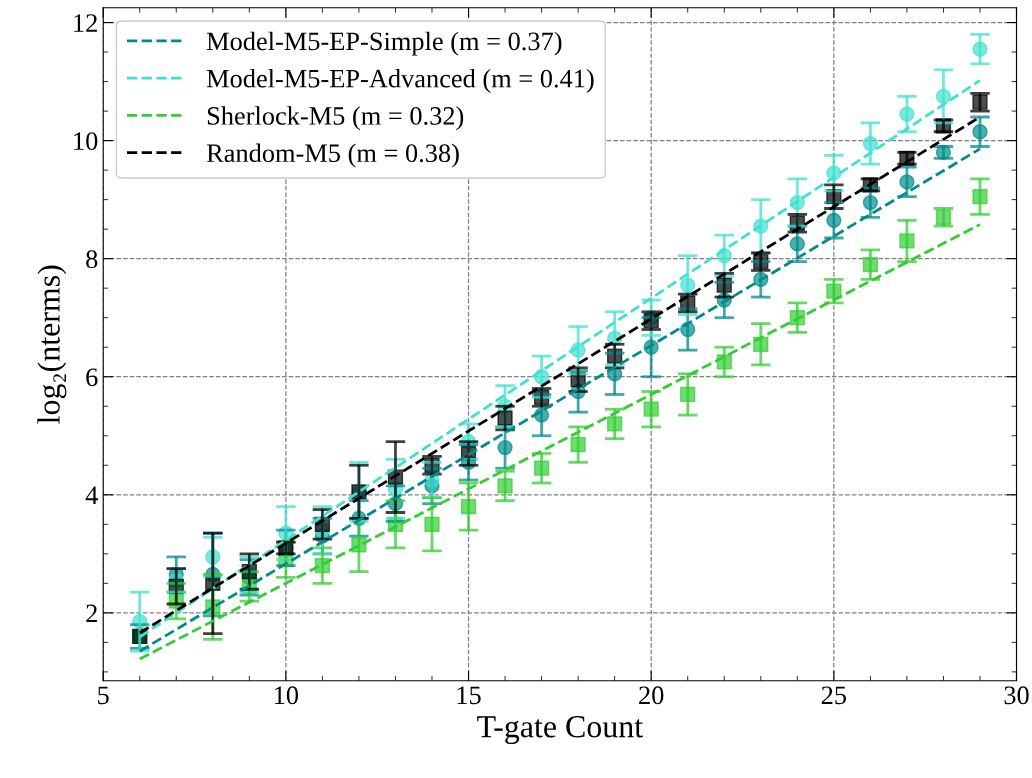  I want to click on x-tick-label: 30, so click(1016, 695).